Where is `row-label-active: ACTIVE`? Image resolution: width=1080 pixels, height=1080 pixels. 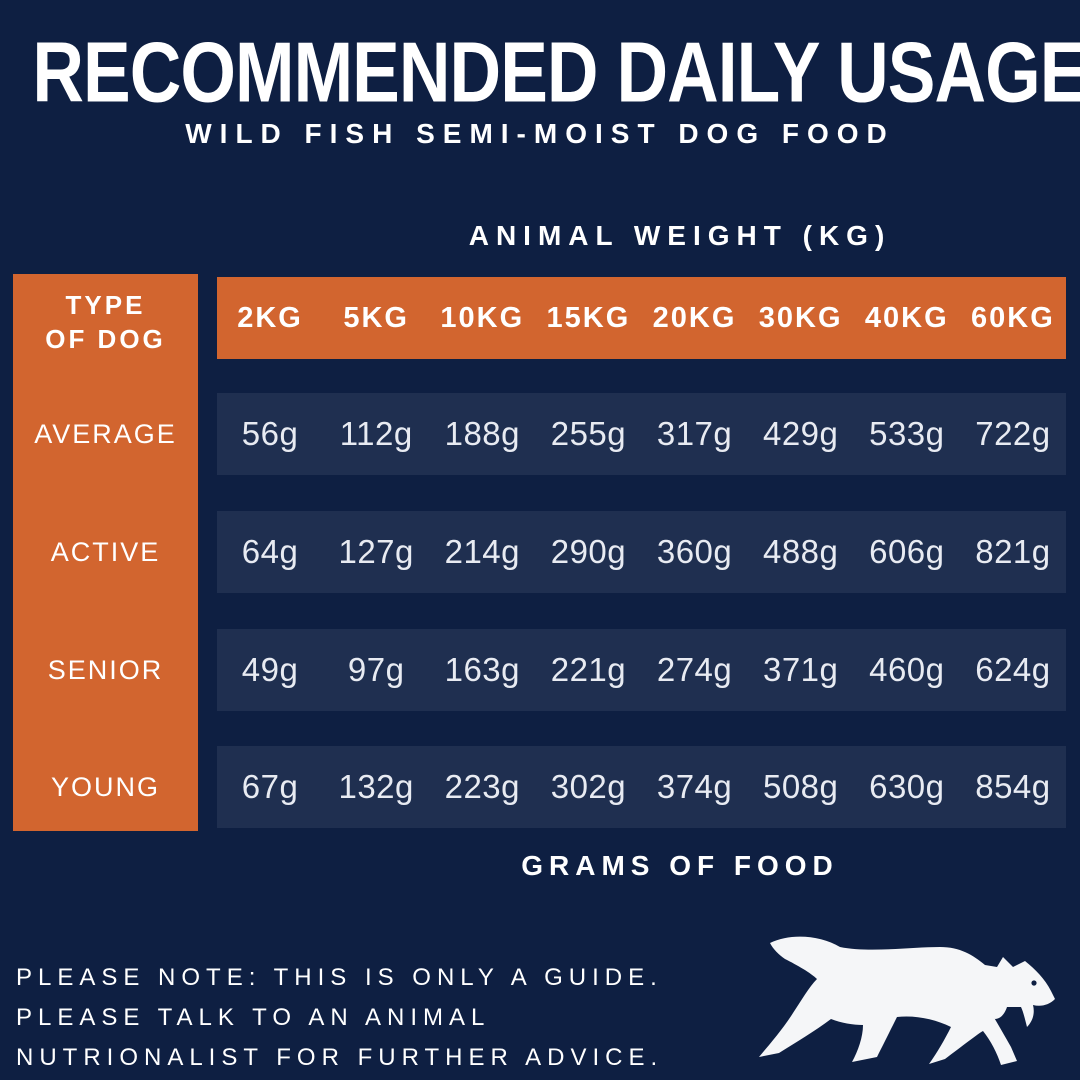 row-label-active: ACTIVE is located at coordinates (105, 552).